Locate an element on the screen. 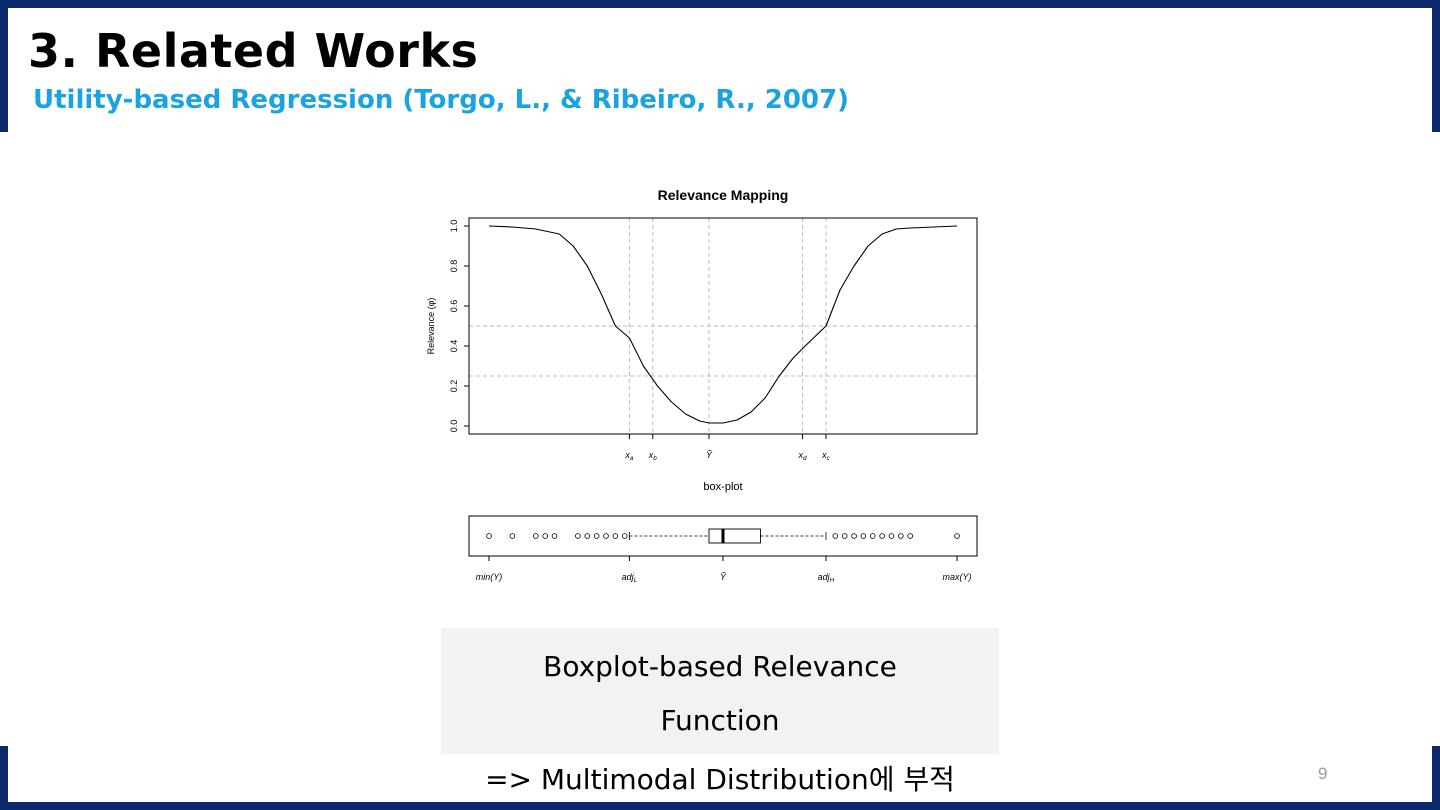 The height and width of the screenshot is (810, 1440). callout-line-2: Function is located at coordinates (720, 720).